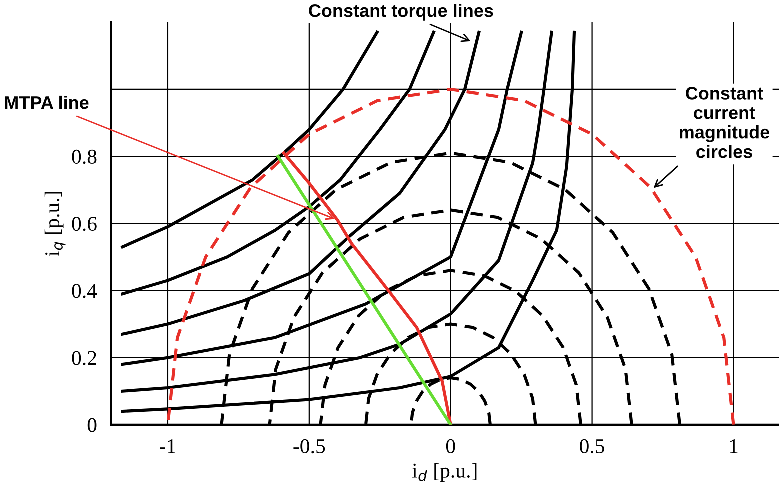 This screenshot has width=779, height=497. I want to click on annotation: MTPA line, so click(47, 103).